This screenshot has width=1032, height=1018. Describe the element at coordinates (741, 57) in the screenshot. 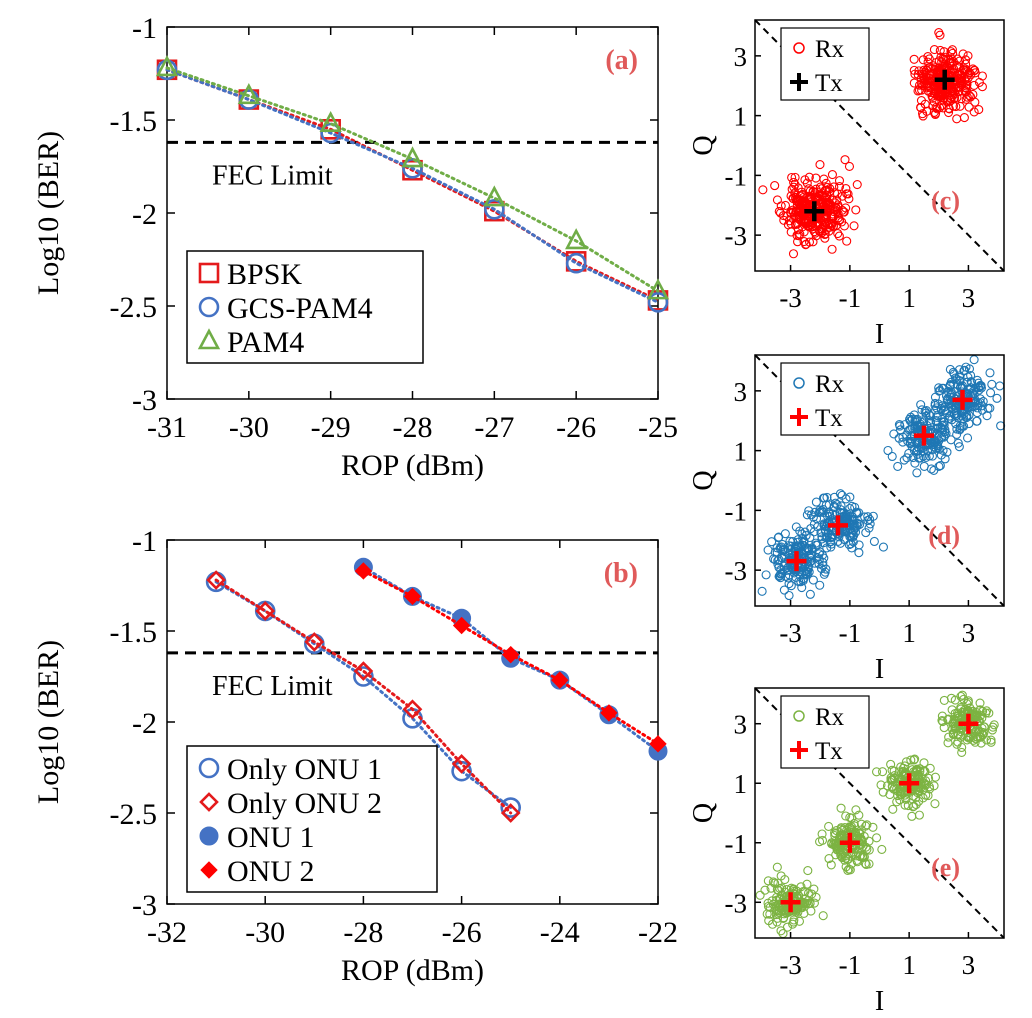

I see `y-tick-label: 3` at that location.